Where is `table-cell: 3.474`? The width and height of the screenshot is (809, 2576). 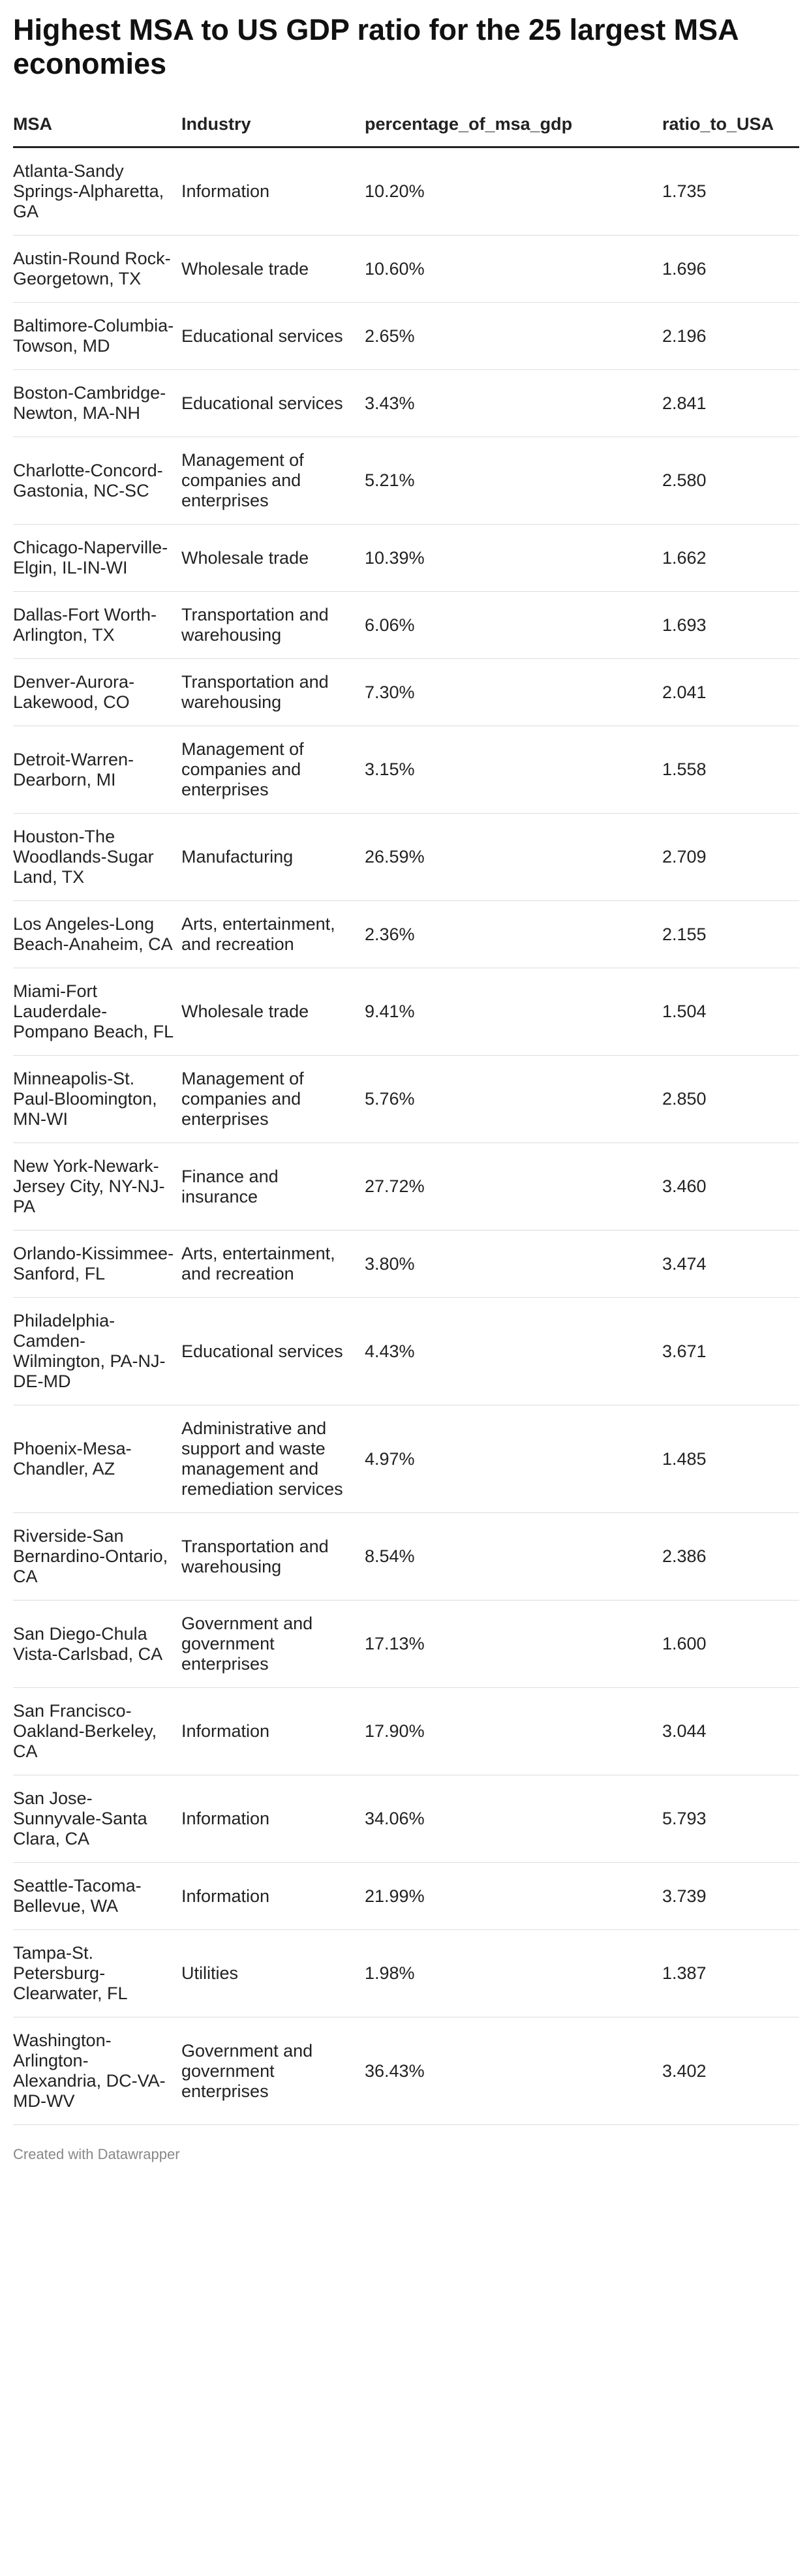
table-cell: 3.474 is located at coordinates (730, 1264).